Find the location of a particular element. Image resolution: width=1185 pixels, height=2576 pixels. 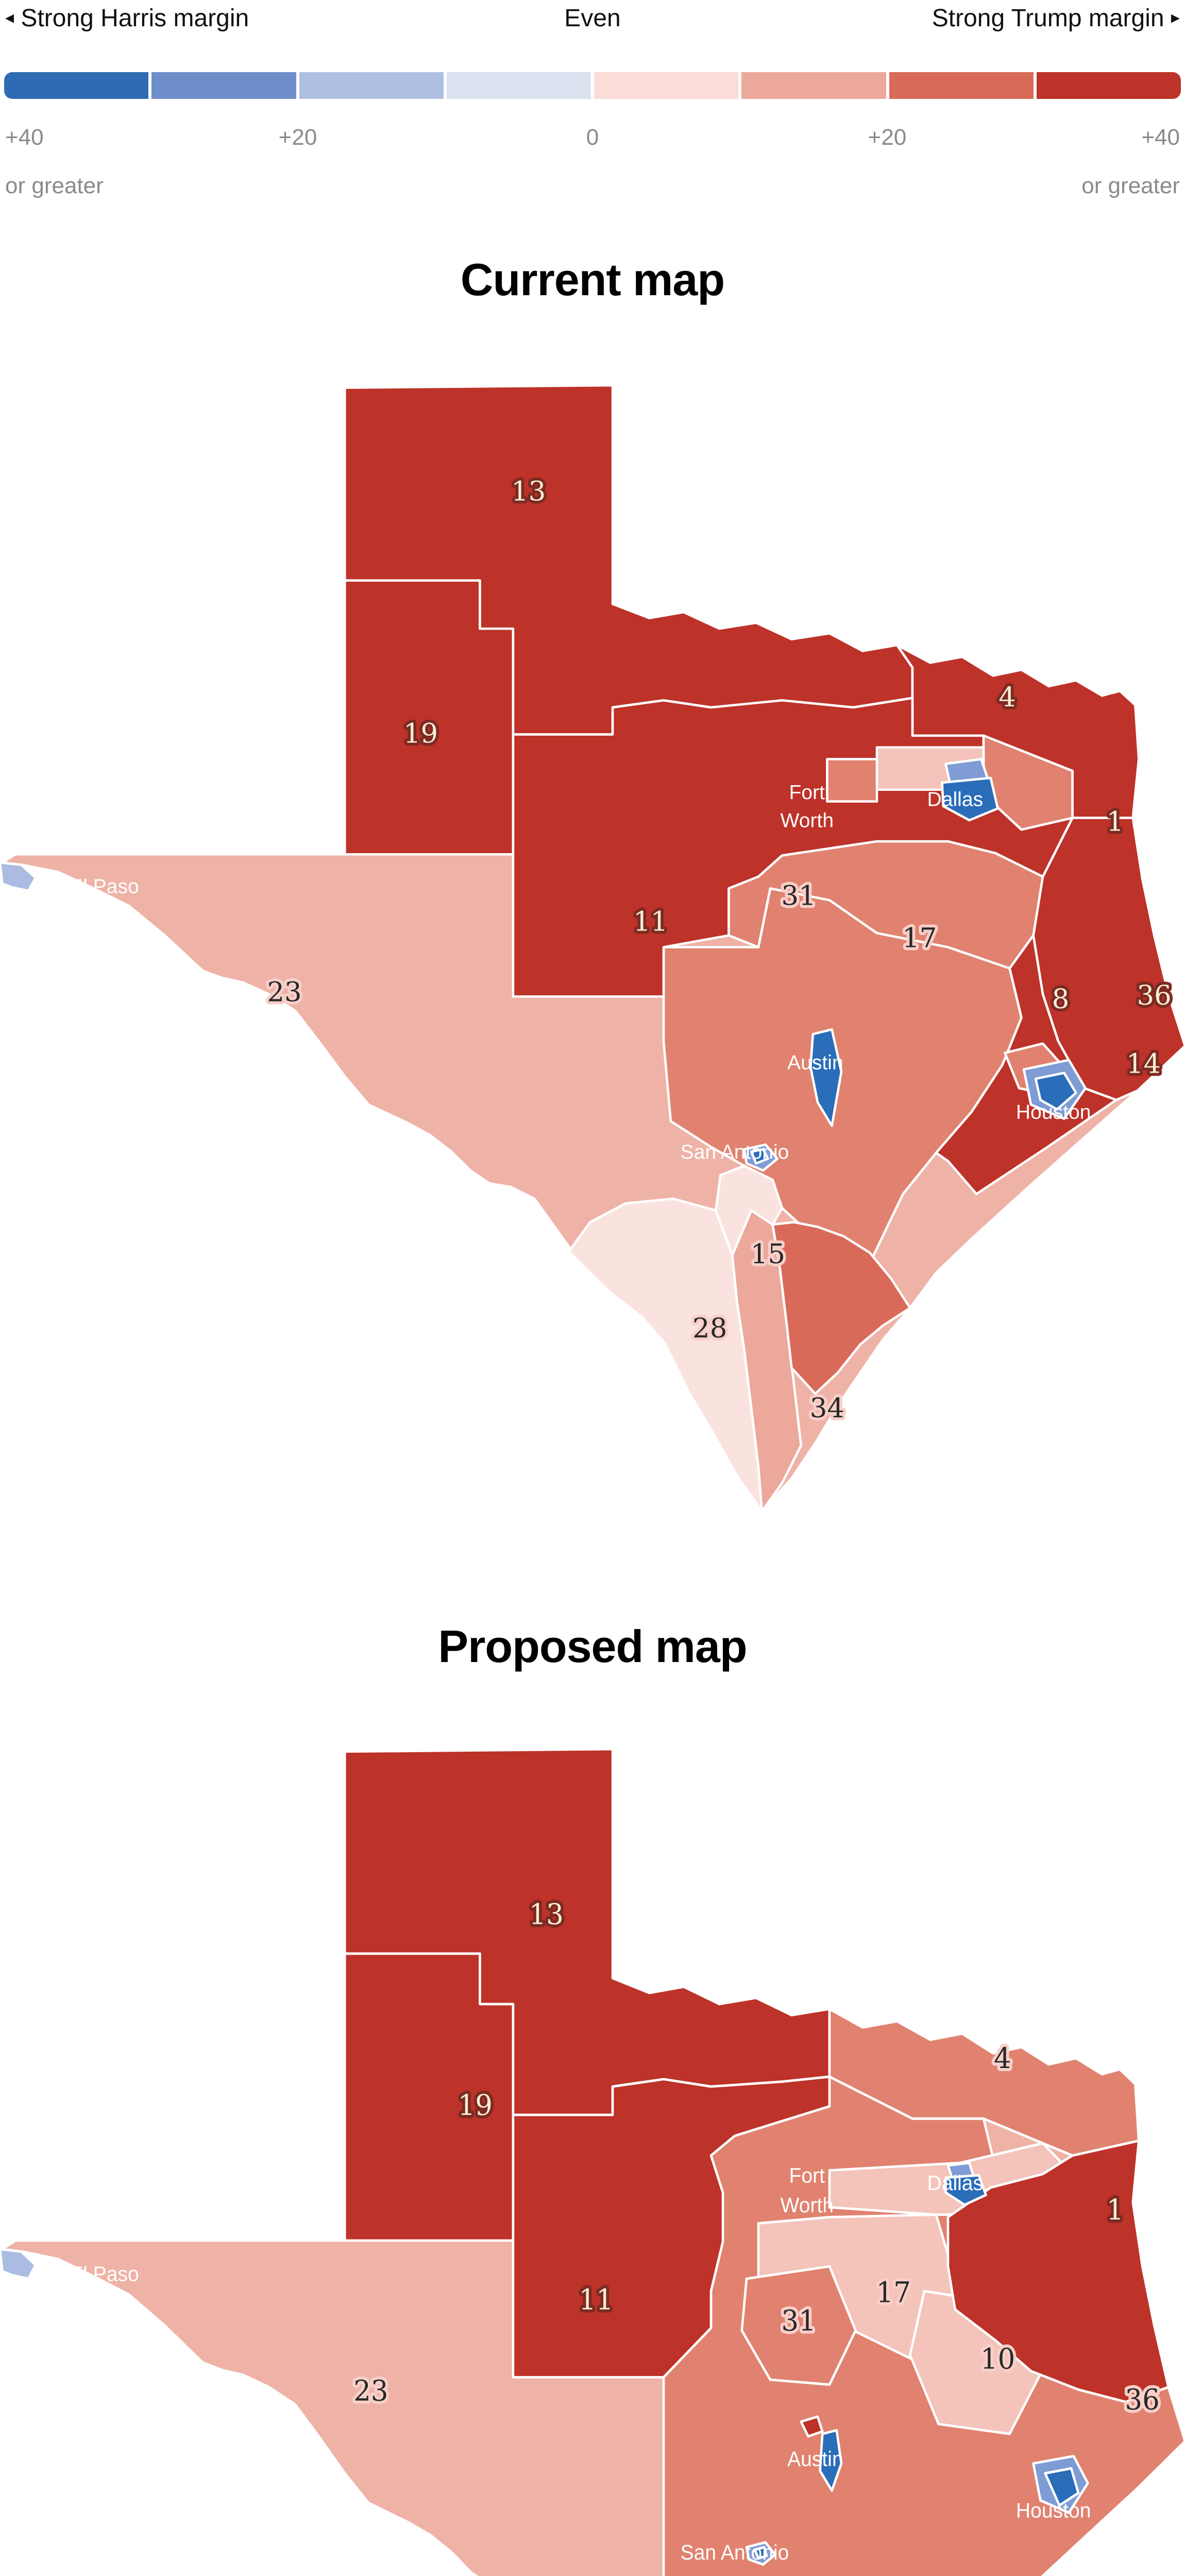

current-district-label-8: 8 is located at coordinates (1061, 999).